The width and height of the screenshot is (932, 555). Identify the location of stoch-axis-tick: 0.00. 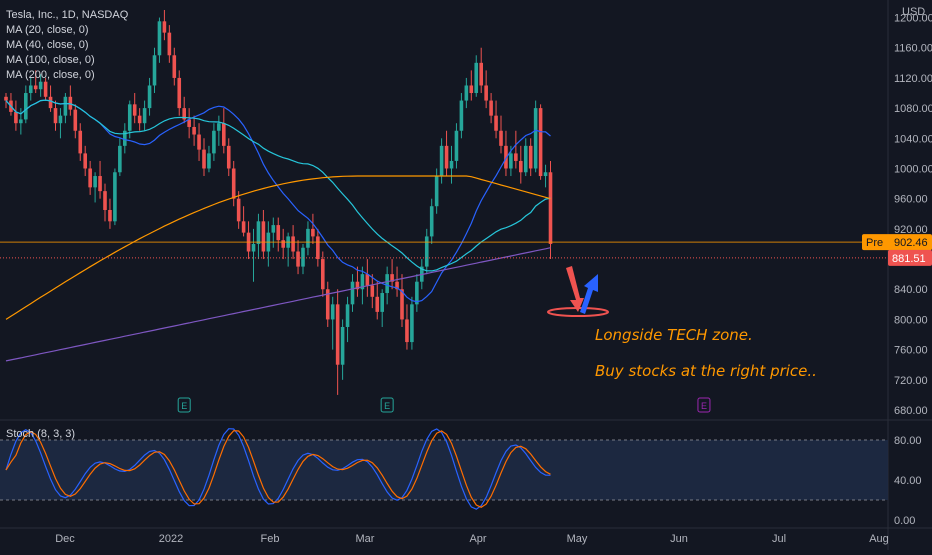
(904, 521).